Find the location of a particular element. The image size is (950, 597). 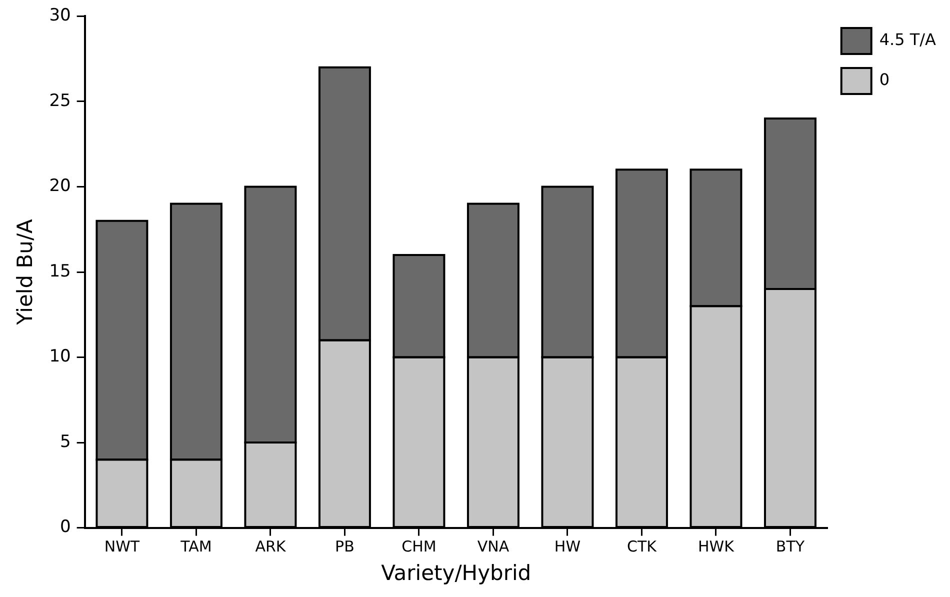

x-tick-label: CHM is located at coordinates (419, 547).